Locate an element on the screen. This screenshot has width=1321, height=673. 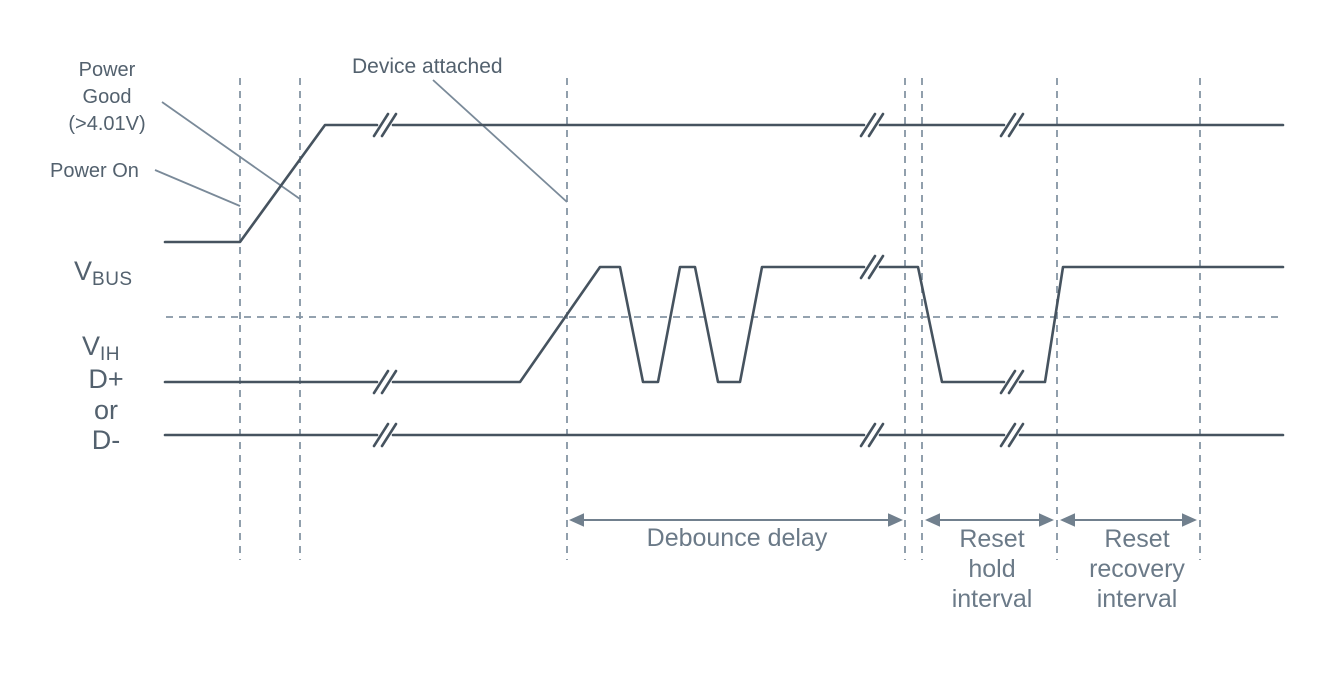
power-on-label: Power On is located at coordinates (94, 171).